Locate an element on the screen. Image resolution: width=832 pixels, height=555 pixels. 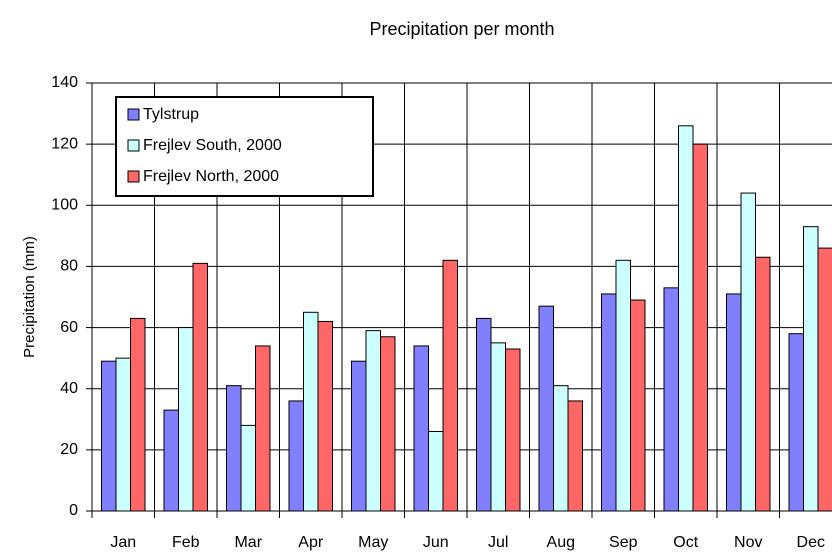
legend-box is located at coordinates (244, 146).